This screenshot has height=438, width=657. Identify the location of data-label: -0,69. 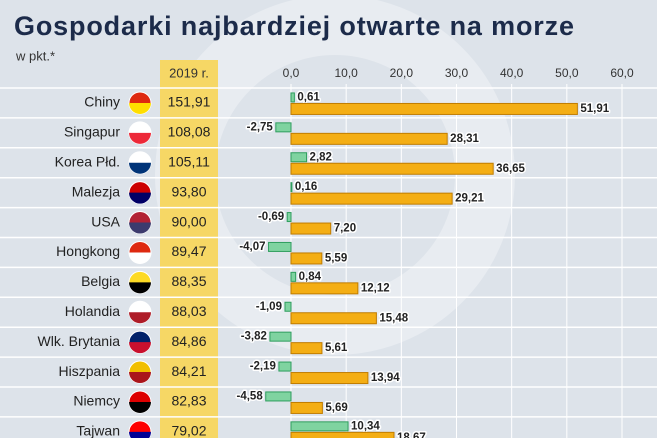
(271, 217).